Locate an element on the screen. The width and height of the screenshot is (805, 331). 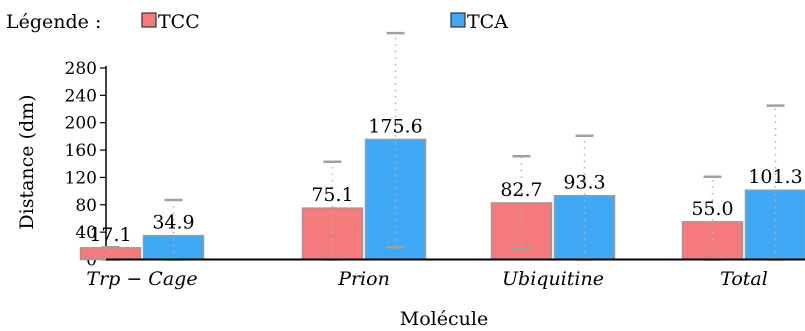
y-tick-label: 200 is located at coordinates (81, 124).